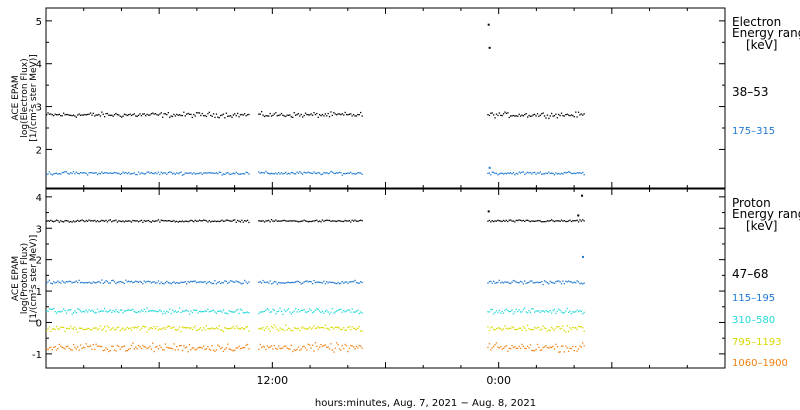 The height and width of the screenshot is (410, 800). Describe the element at coordinates (760, 363) in the screenshot. I see `legend-entry: 1060–1900` at that location.